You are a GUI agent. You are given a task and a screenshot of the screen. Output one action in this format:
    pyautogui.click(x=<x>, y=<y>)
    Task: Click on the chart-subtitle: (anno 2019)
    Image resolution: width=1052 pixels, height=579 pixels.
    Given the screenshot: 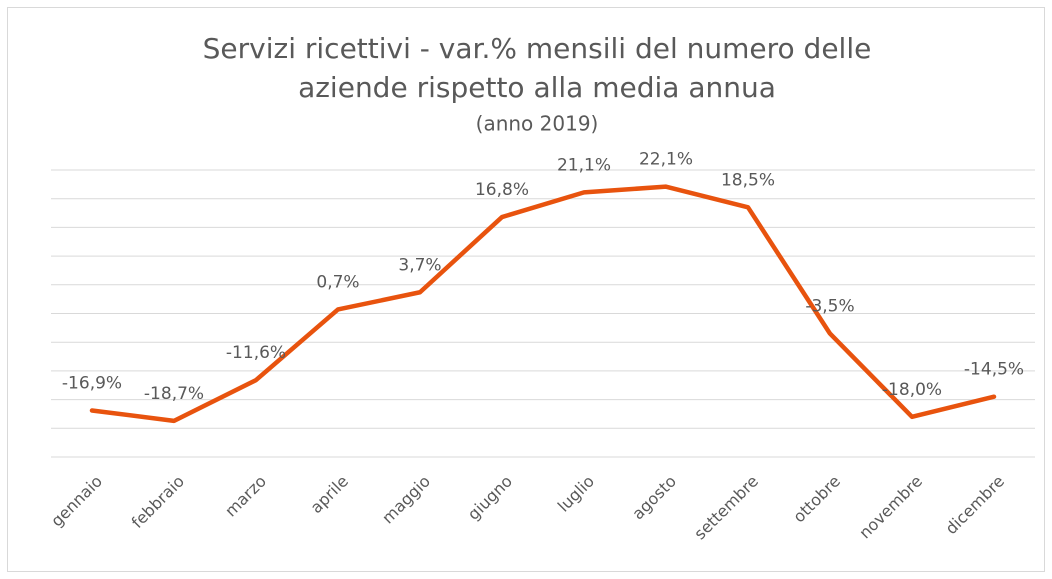 What is the action you would take?
    pyautogui.click(x=537, y=124)
    